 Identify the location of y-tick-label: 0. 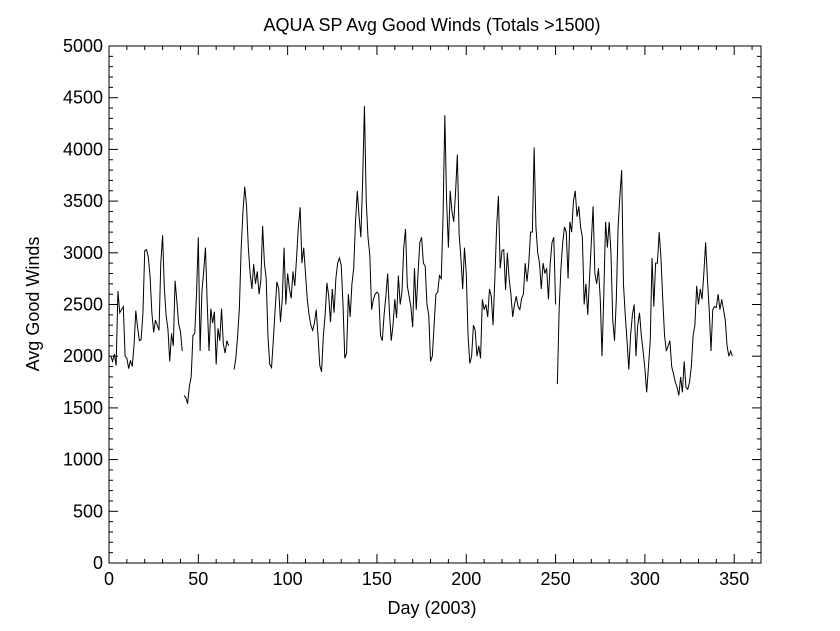
(98, 563).